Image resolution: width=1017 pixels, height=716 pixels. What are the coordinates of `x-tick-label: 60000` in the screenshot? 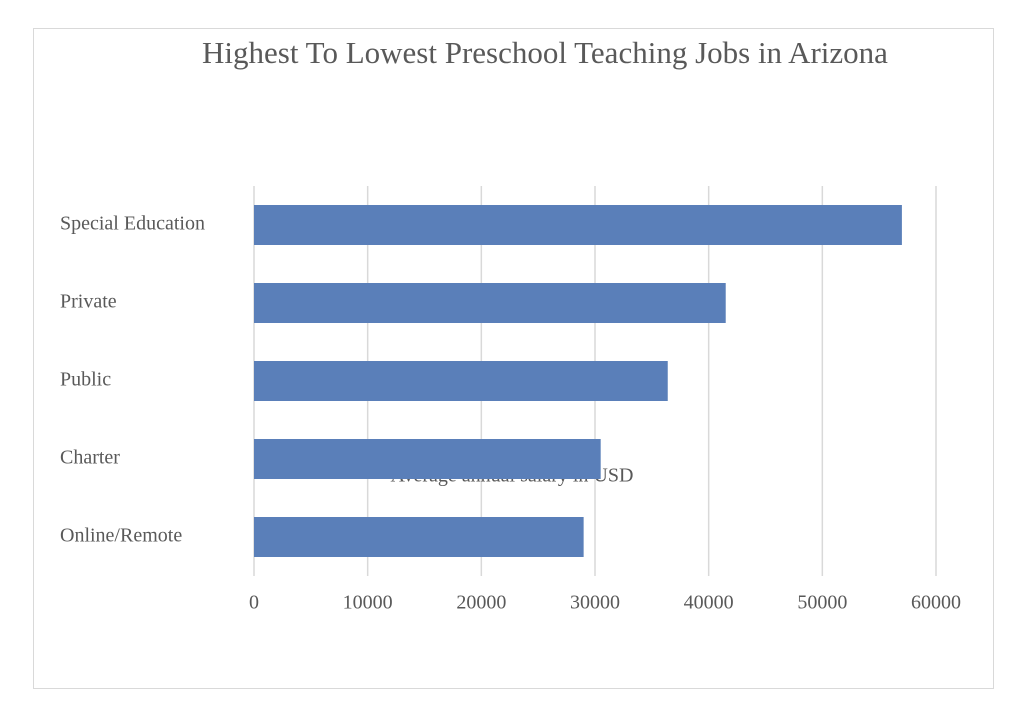 It's located at (936, 603).